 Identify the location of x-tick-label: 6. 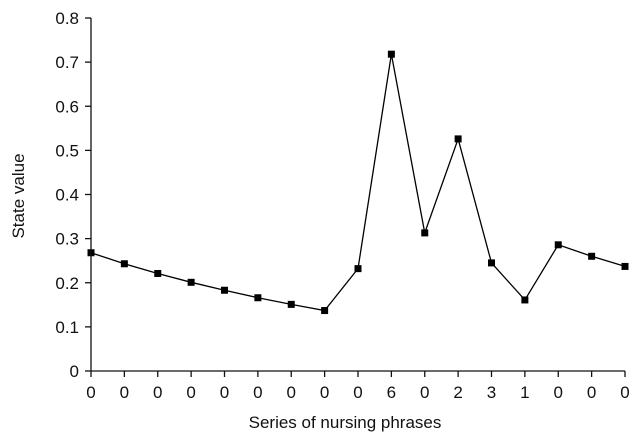
(391, 392).